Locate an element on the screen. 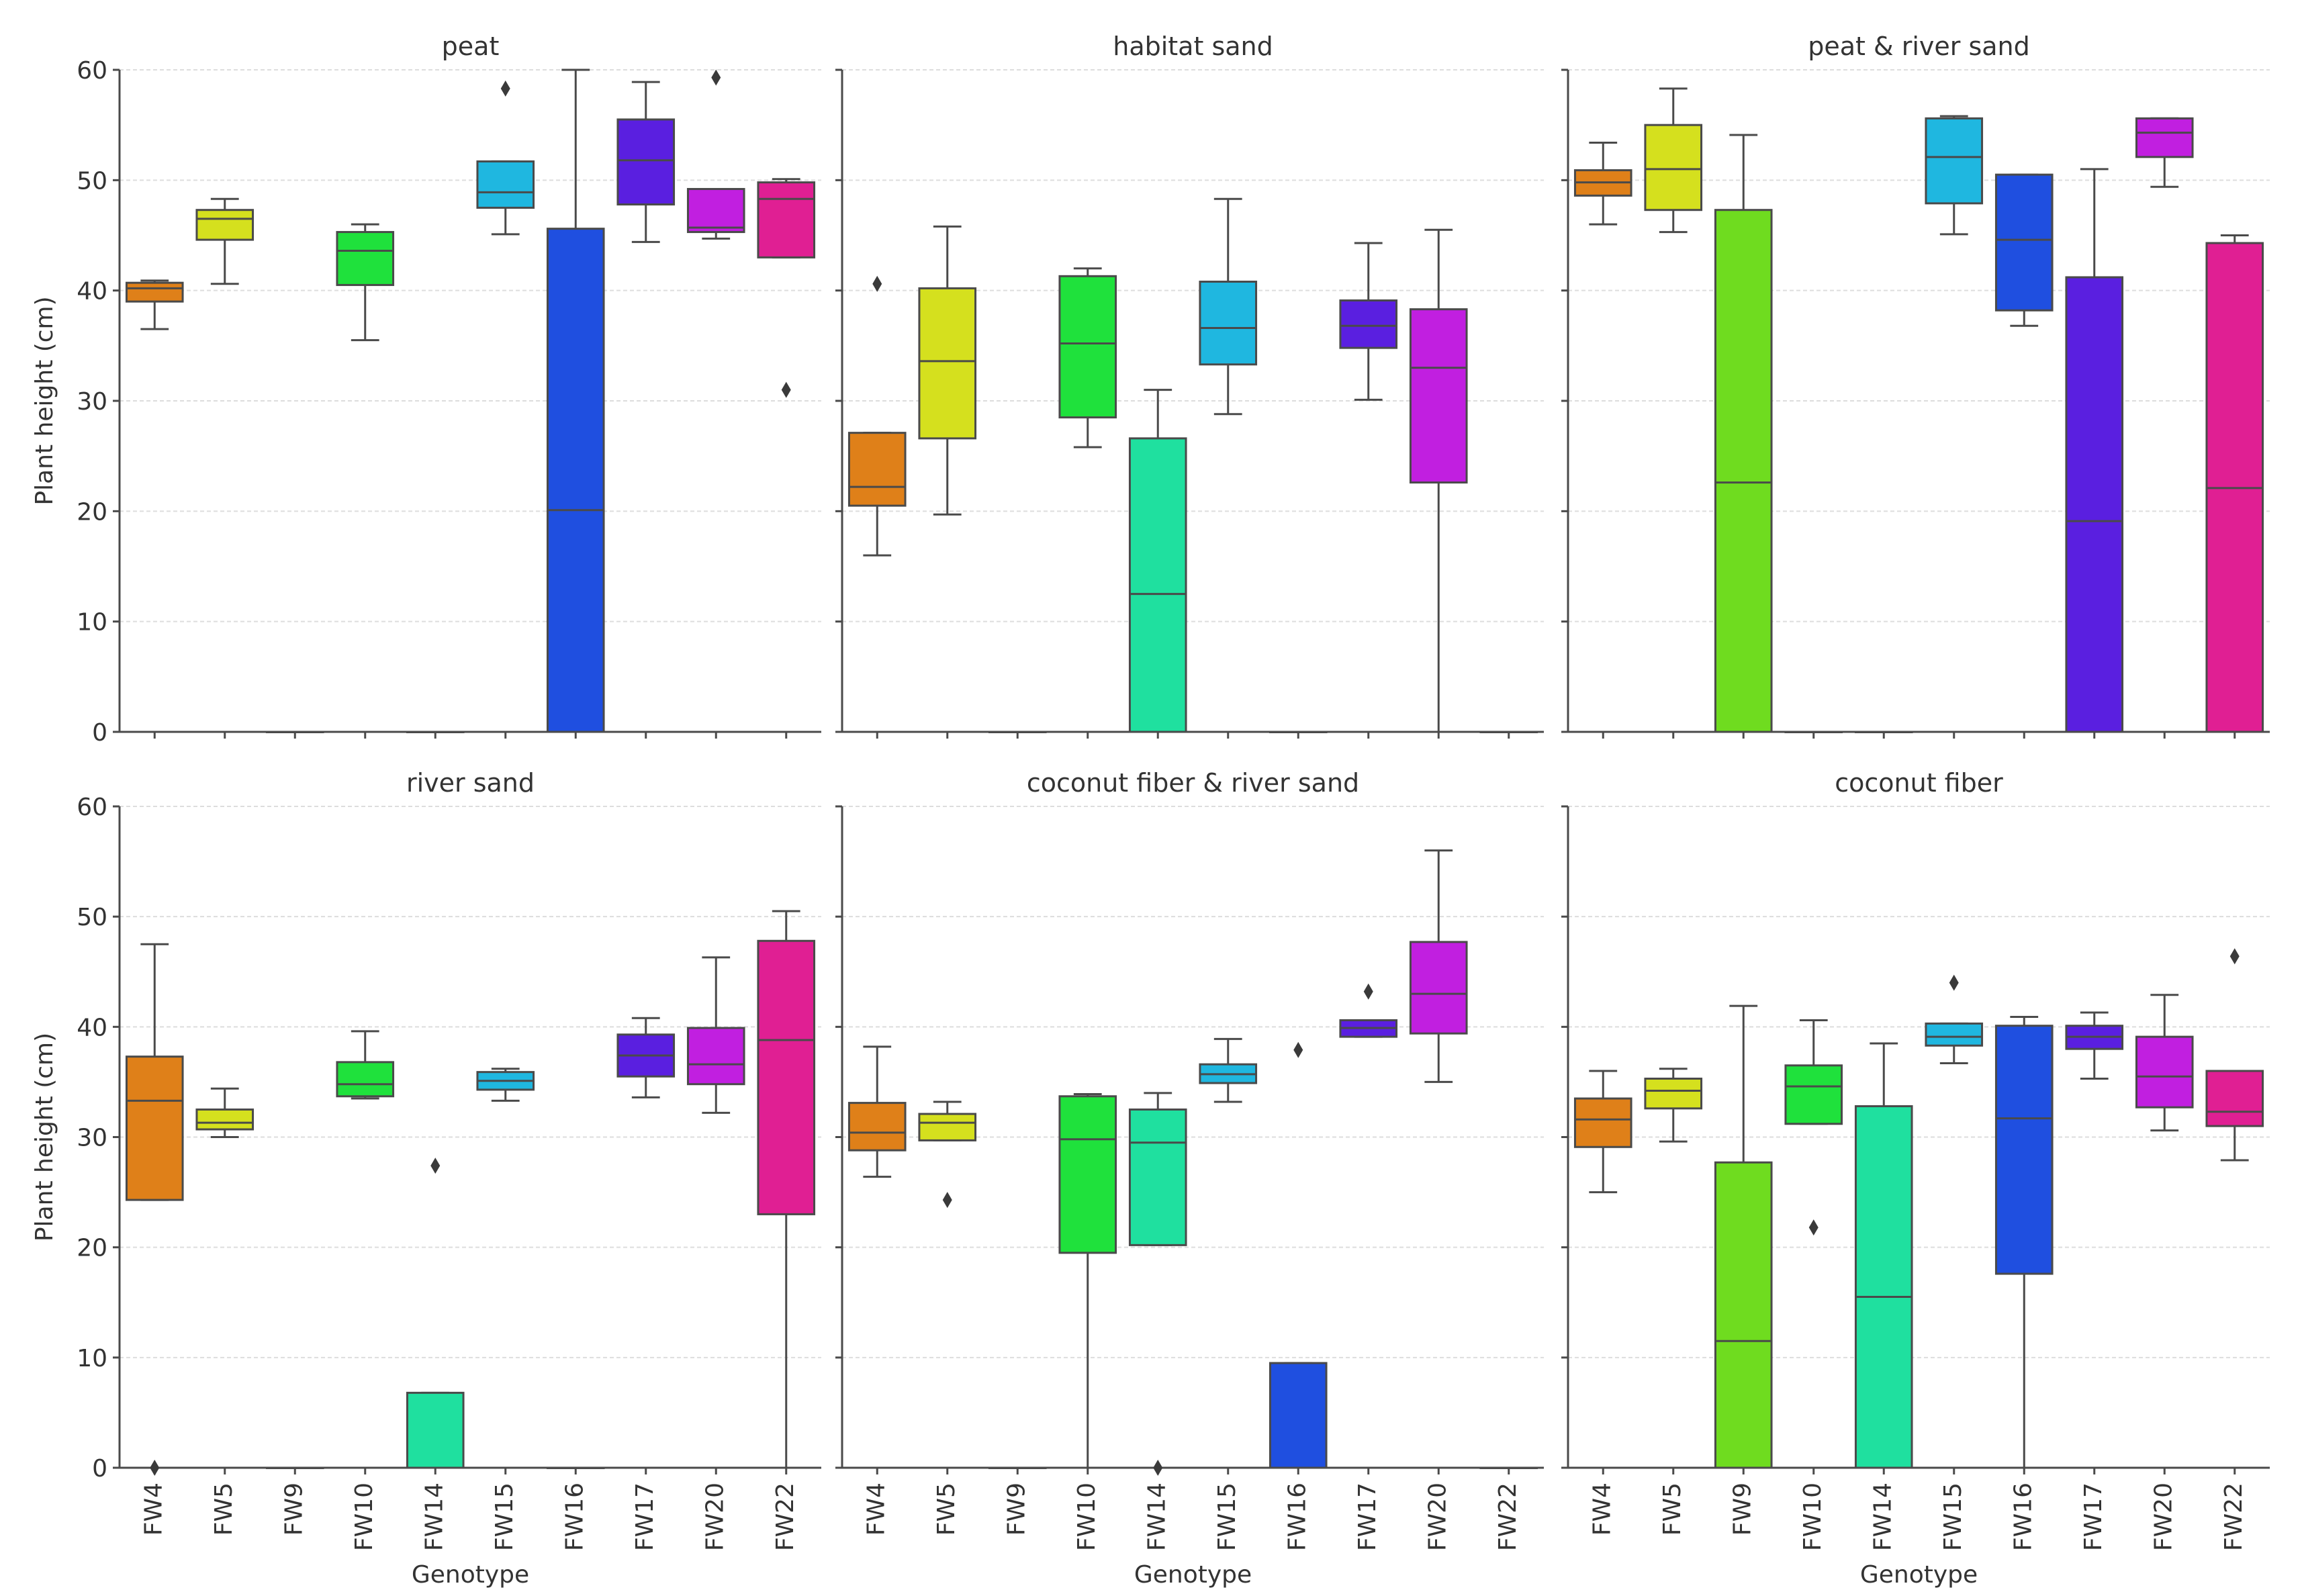 The image size is (2302, 1596). y-tick-label: 40 is located at coordinates (92, 292).